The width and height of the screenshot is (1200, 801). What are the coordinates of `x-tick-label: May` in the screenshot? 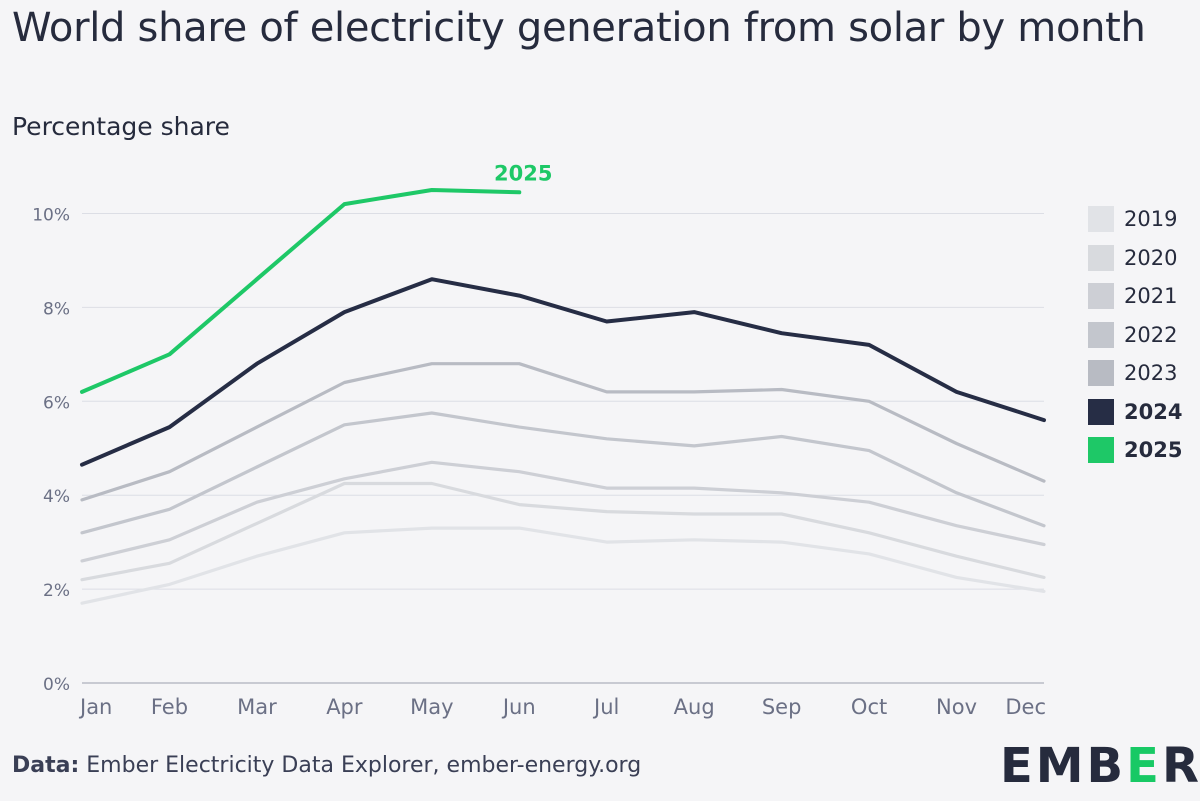 It's located at (431, 707).